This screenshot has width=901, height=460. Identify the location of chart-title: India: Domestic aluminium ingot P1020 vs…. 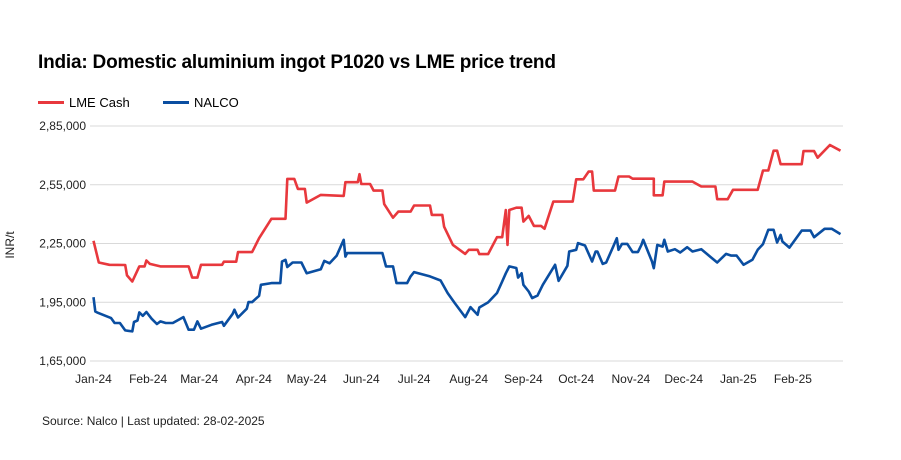
(297, 62).